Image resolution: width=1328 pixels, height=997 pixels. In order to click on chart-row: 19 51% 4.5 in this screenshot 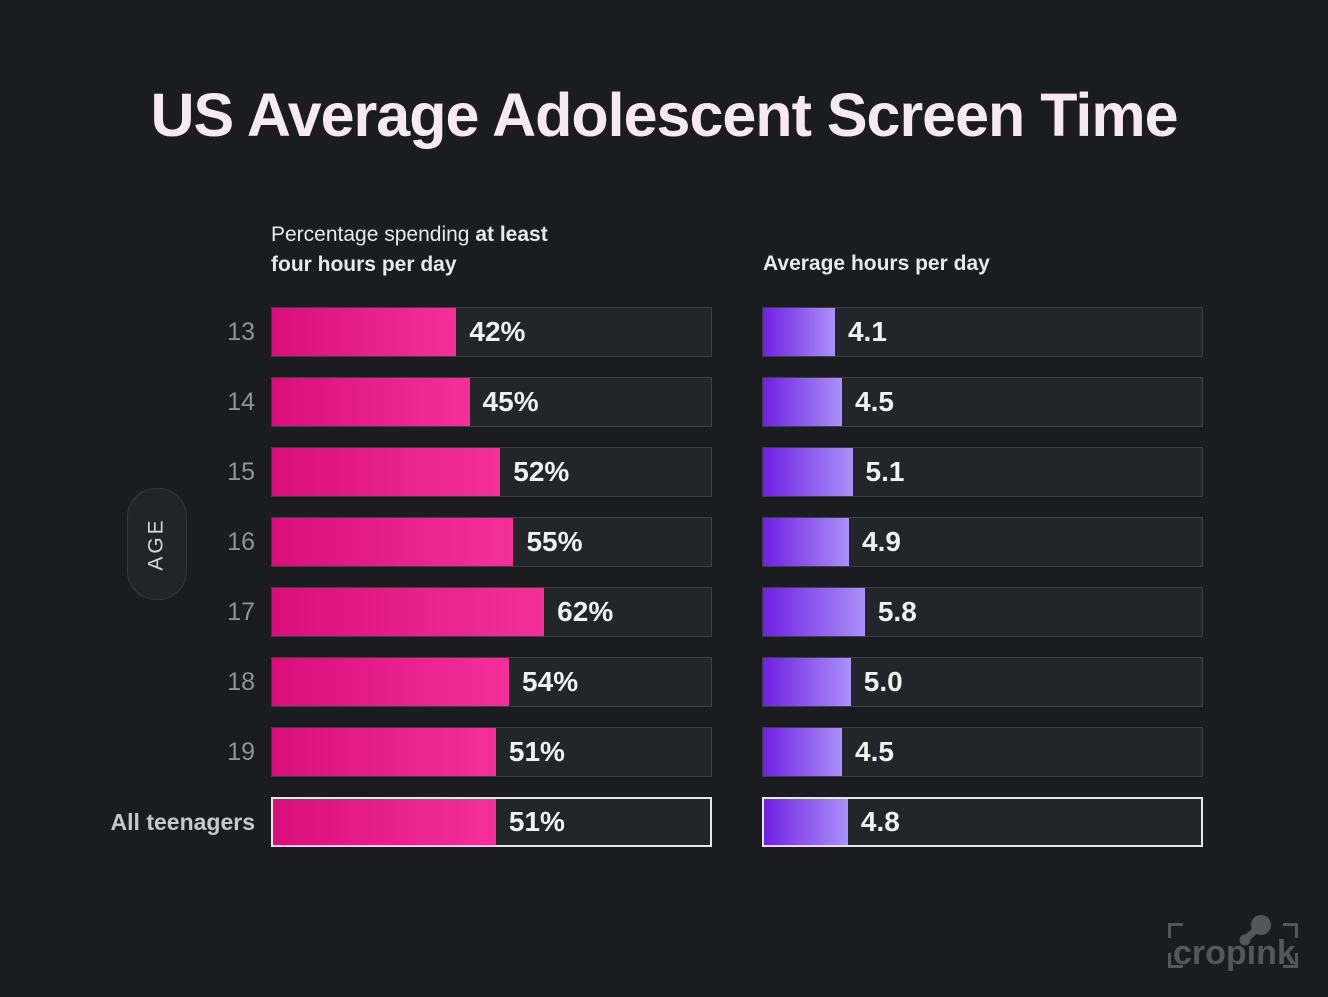, I will do `click(664, 752)`.